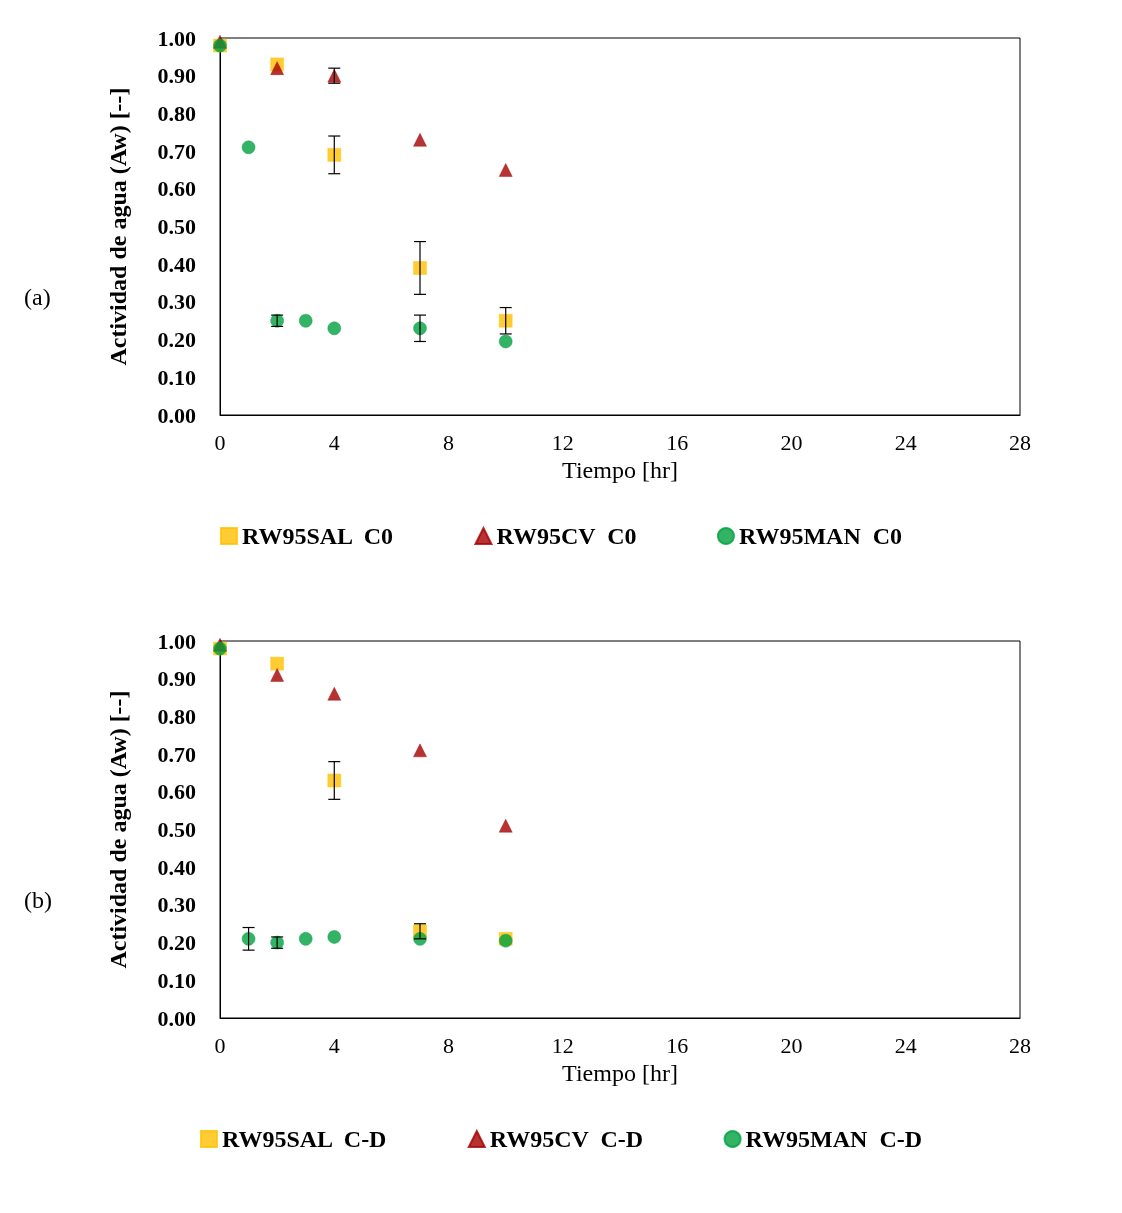  Describe the element at coordinates (37, 297) in the screenshot. I see `text: (a)` at that location.